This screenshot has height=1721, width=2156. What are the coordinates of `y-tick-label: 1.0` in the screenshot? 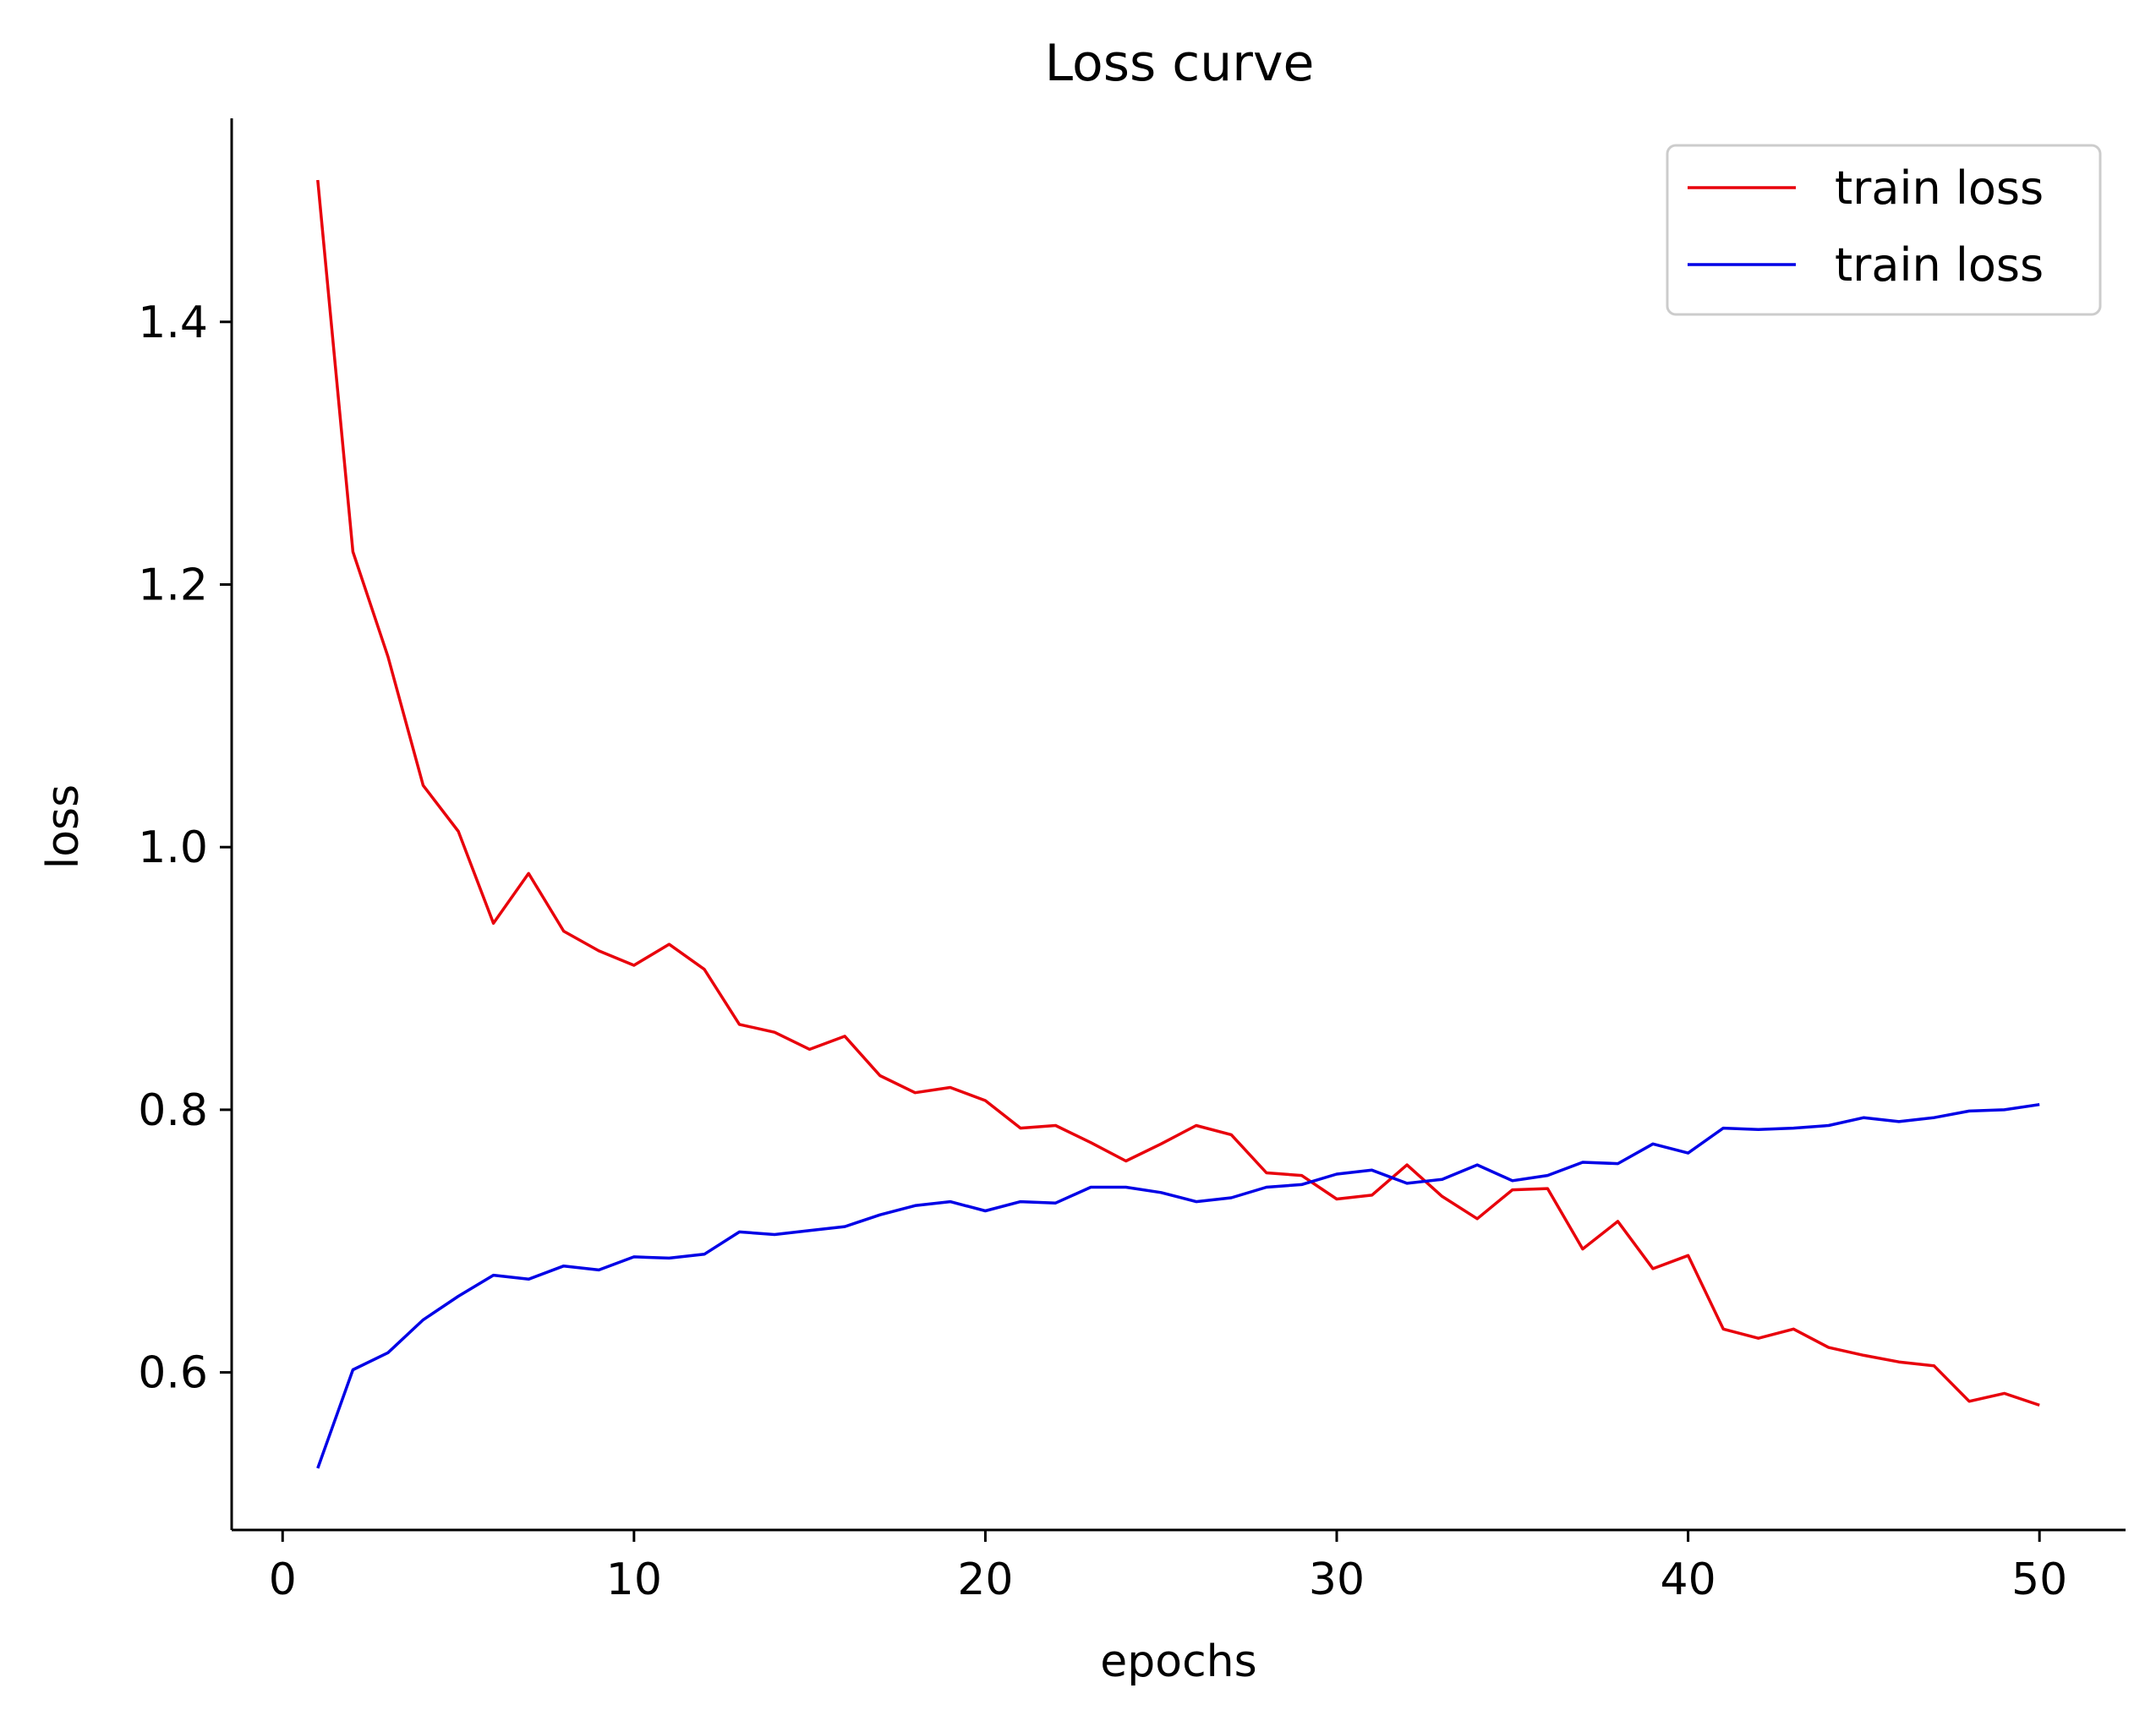 It's located at (173, 847).